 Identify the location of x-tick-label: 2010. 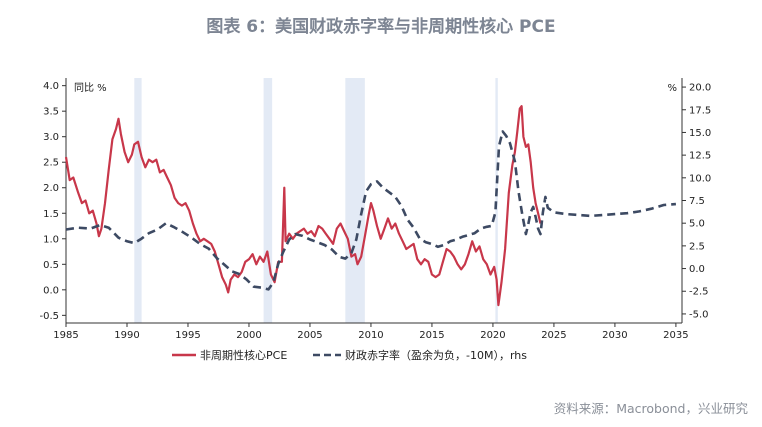
(370, 335).